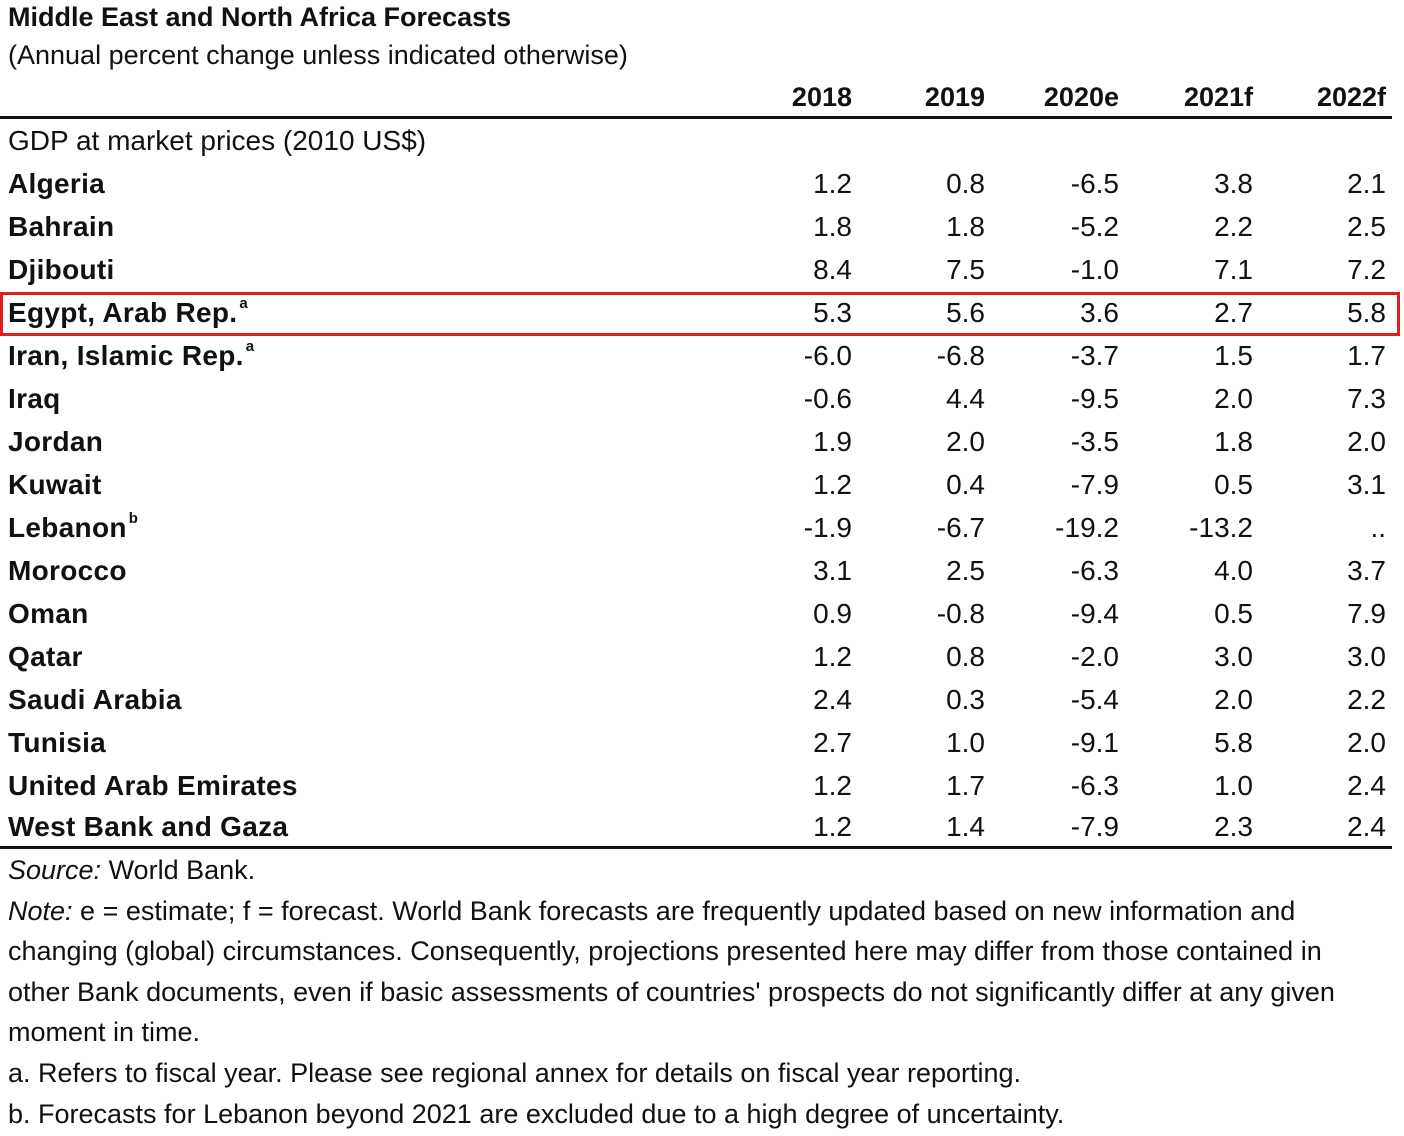 Image resolution: width=1404 pixels, height=1136 pixels. Describe the element at coordinates (1094, 269) in the screenshot. I see `table-cell: -1.0` at that location.